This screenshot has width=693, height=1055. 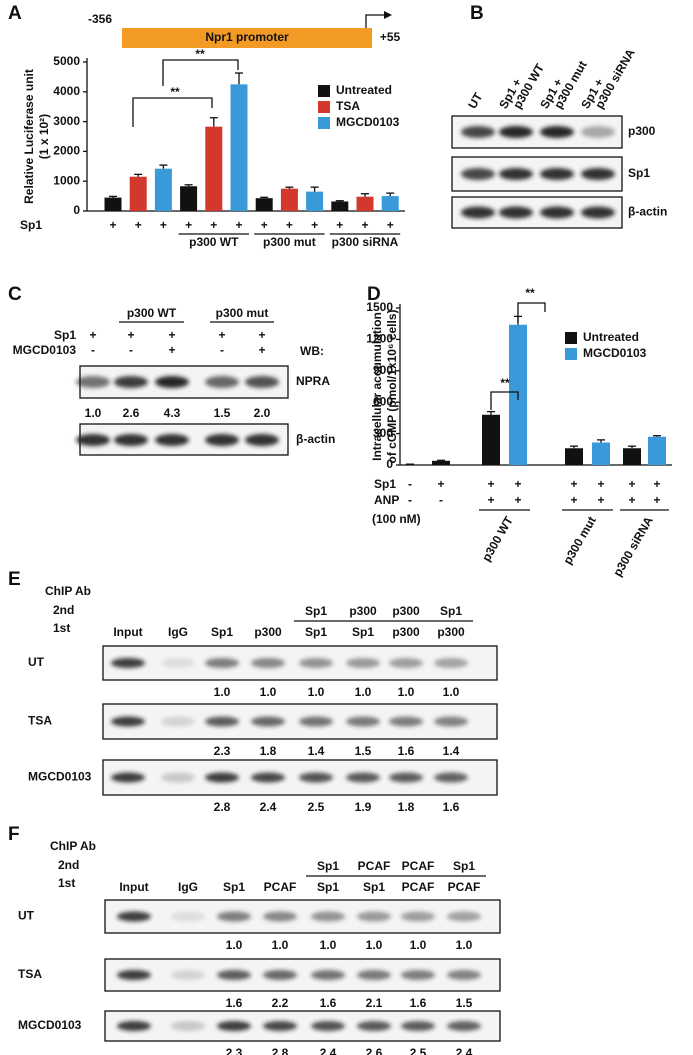 What do you see at coordinates (66, 91) in the screenshot?
I see `y-tick-label: 4000` at bounding box center [66, 91].